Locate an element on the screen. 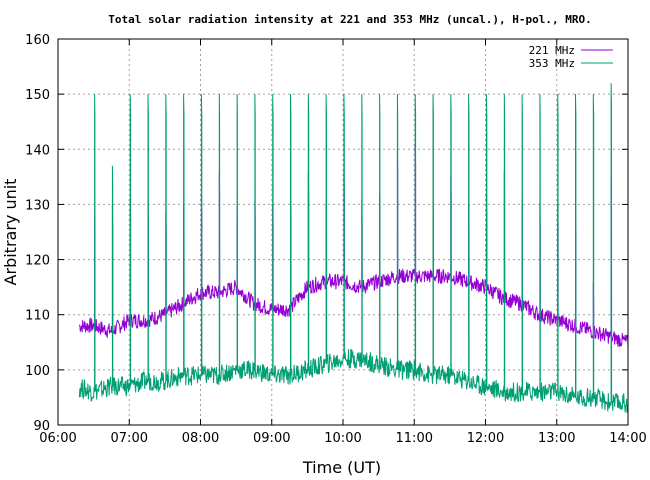 The height and width of the screenshot is (480, 650). legend-label-2: 353 MHz is located at coordinates (552, 63).